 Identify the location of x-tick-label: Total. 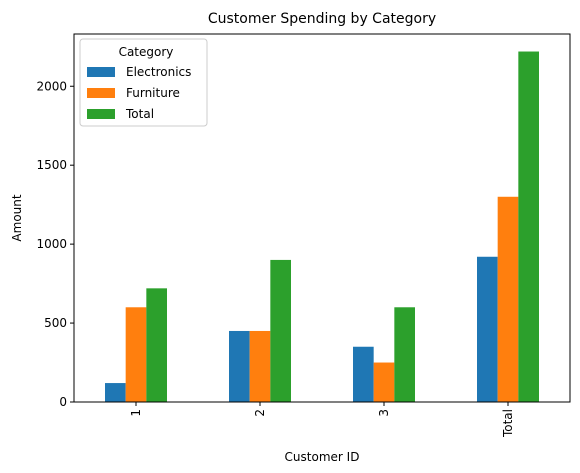
(508, 423).